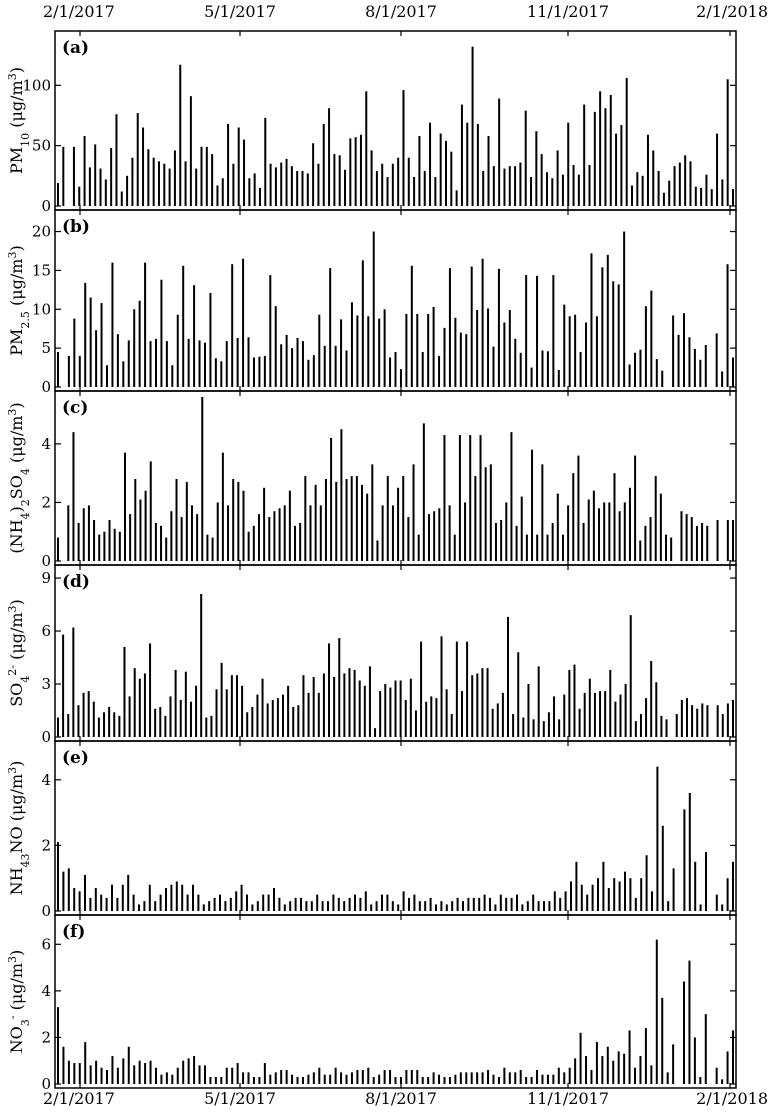 This screenshot has height=1112, width=775. I want to click on y-tick-label: 2, so click(46, 845).